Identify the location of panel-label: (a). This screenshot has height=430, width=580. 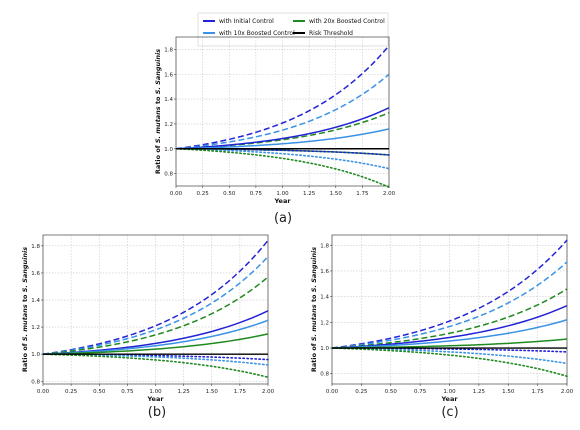
(283, 218).